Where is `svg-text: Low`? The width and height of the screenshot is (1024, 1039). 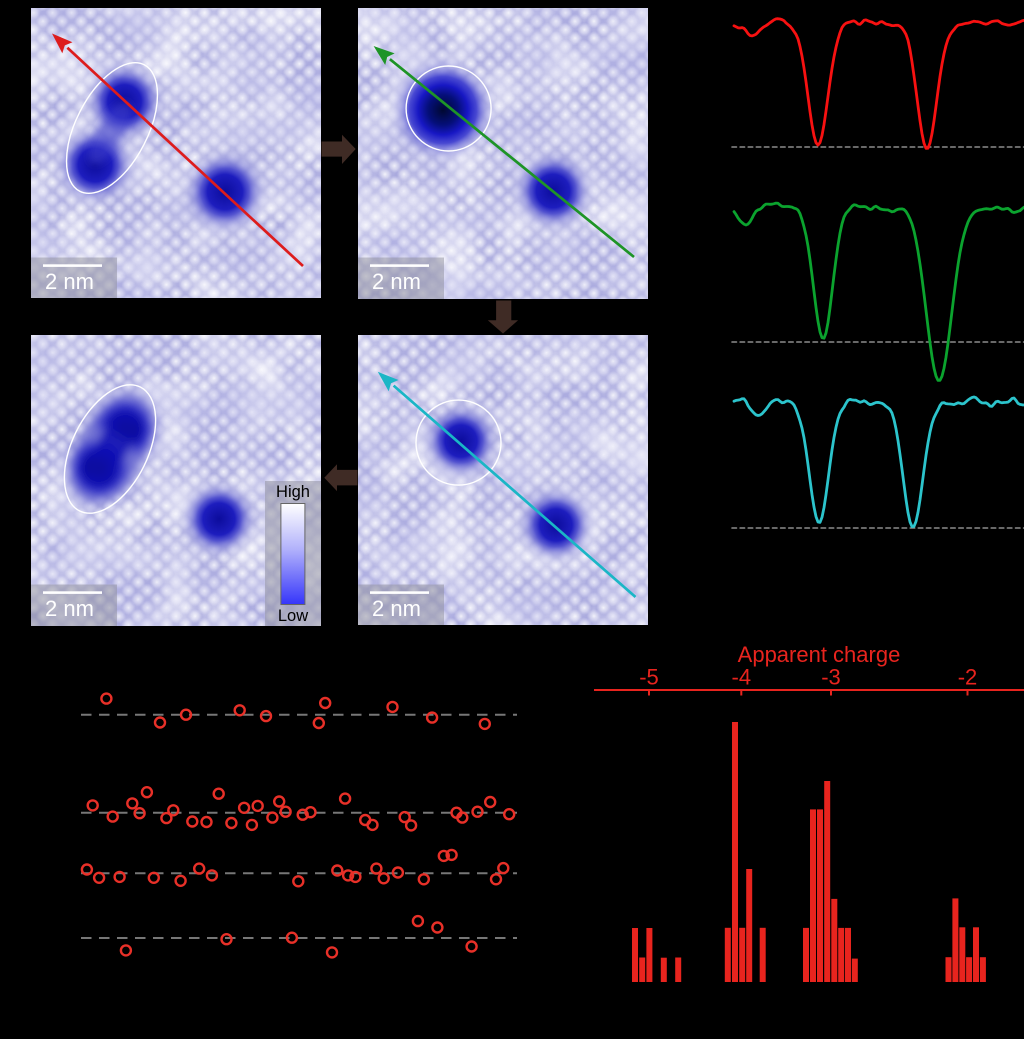 svg-text: Low is located at coordinates (293, 616).